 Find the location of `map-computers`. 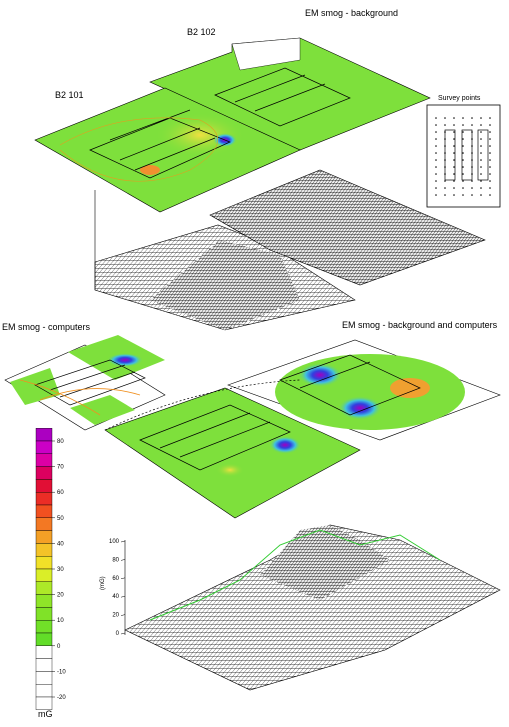

map-computers is located at coordinates (85, 383).